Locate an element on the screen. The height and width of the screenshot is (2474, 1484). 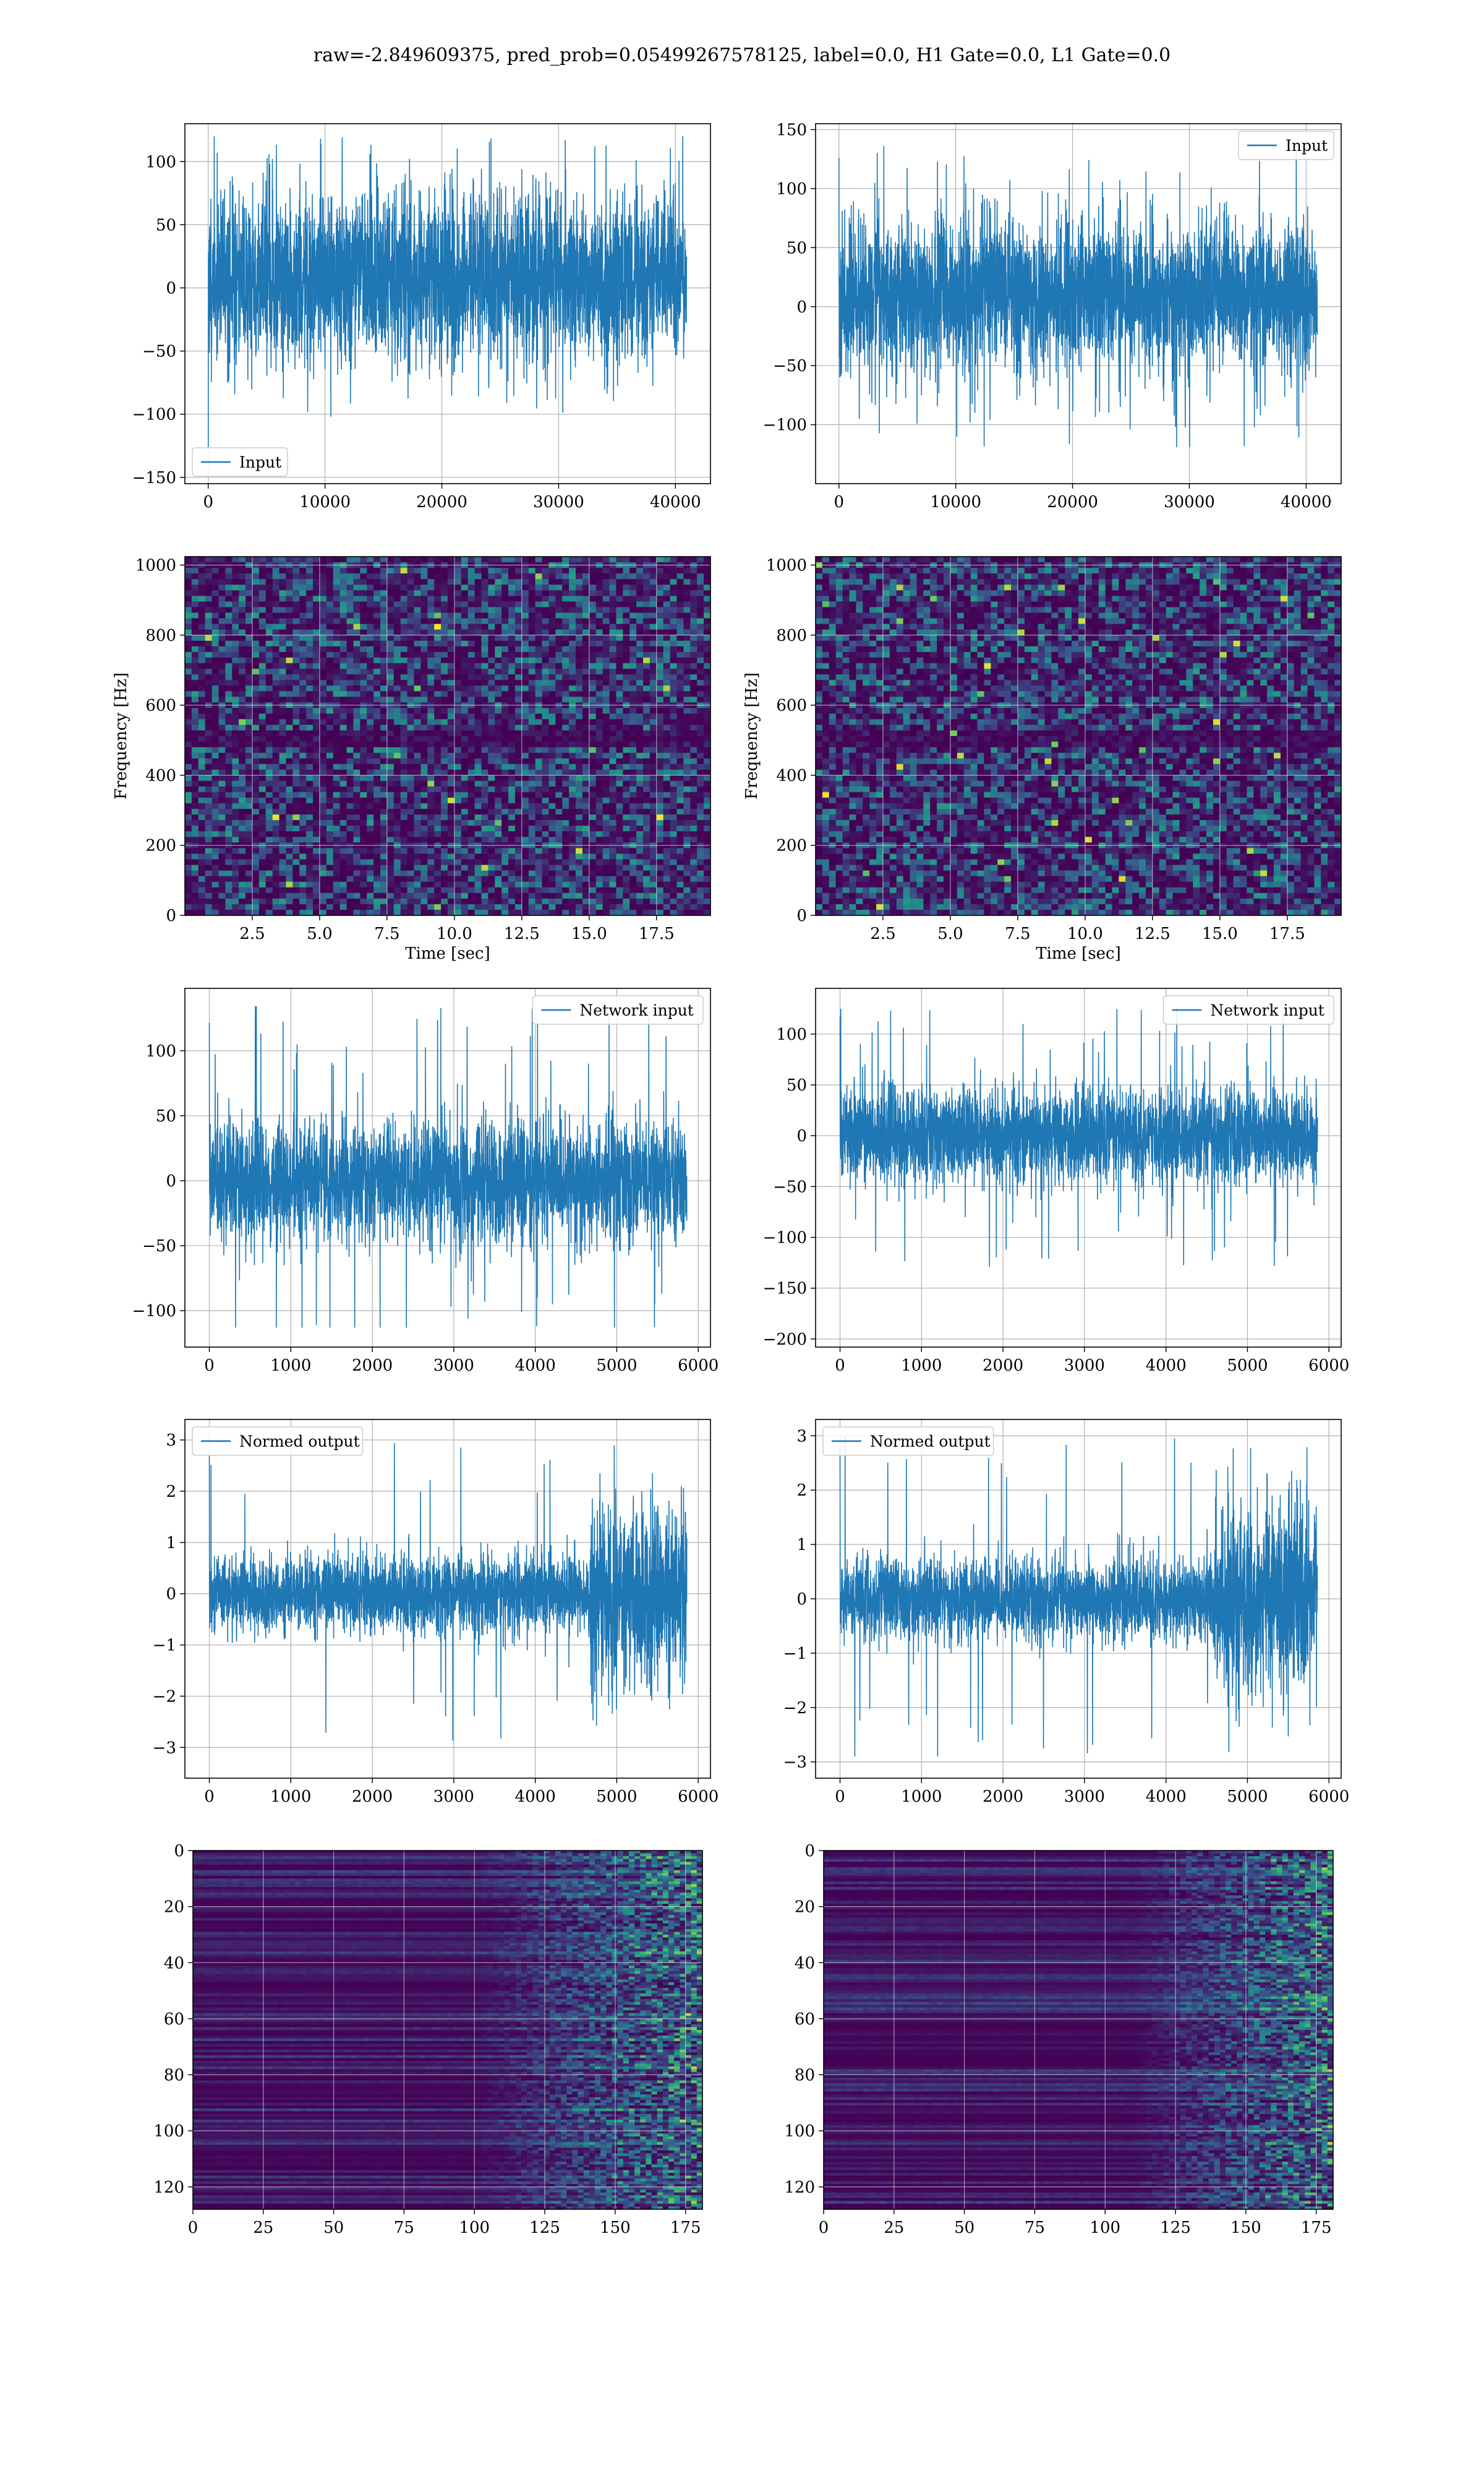
x-tick-label: 2.5 is located at coordinates (882, 934).